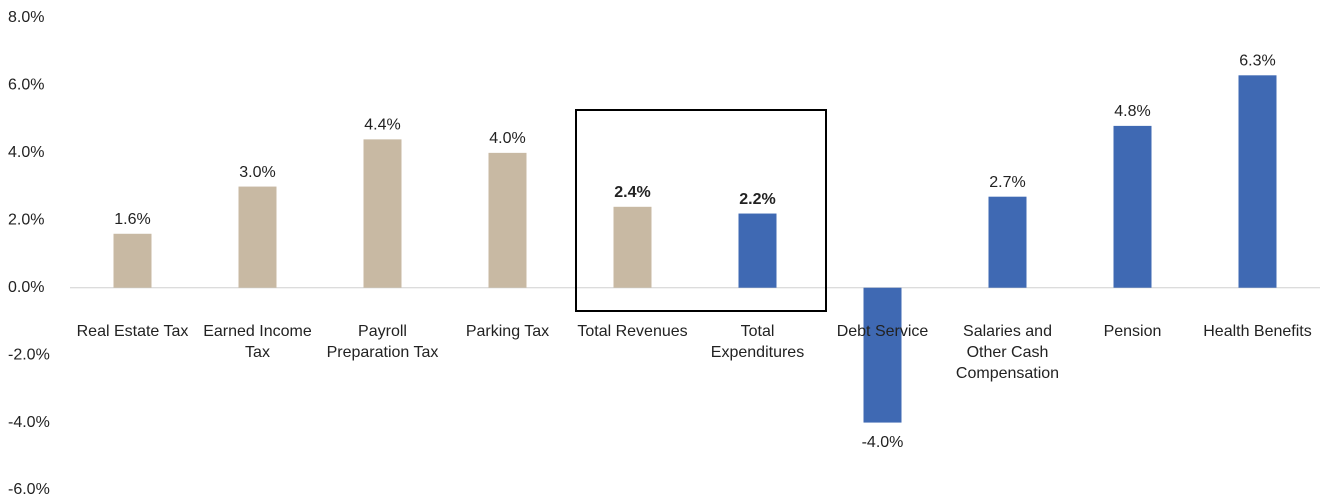 The width and height of the screenshot is (1332, 498). What do you see at coordinates (757, 342) in the screenshot?
I see `x-tick-label: Total Expenditures` at bounding box center [757, 342].